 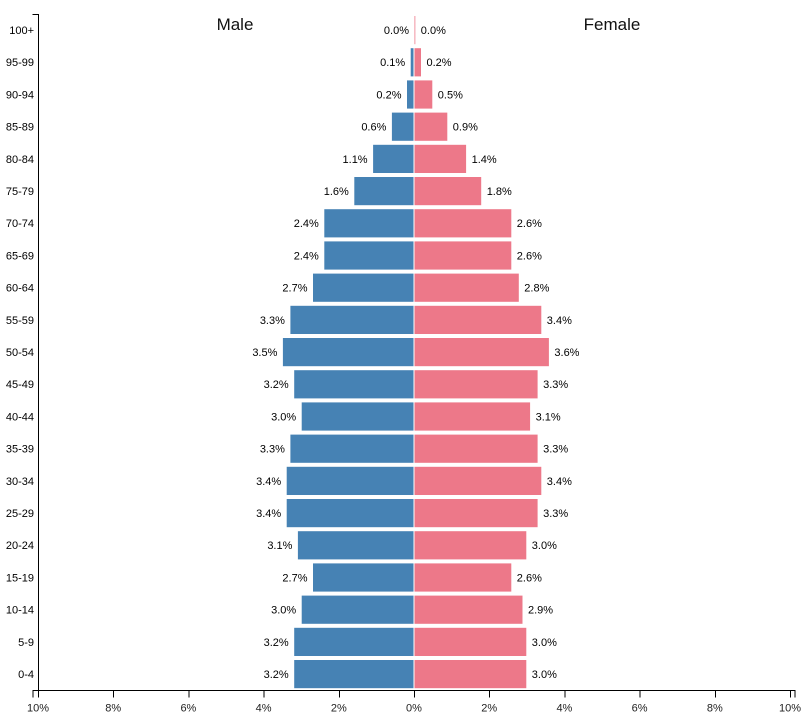 I want to click on male-title: Male, so click(x=235, y=24).